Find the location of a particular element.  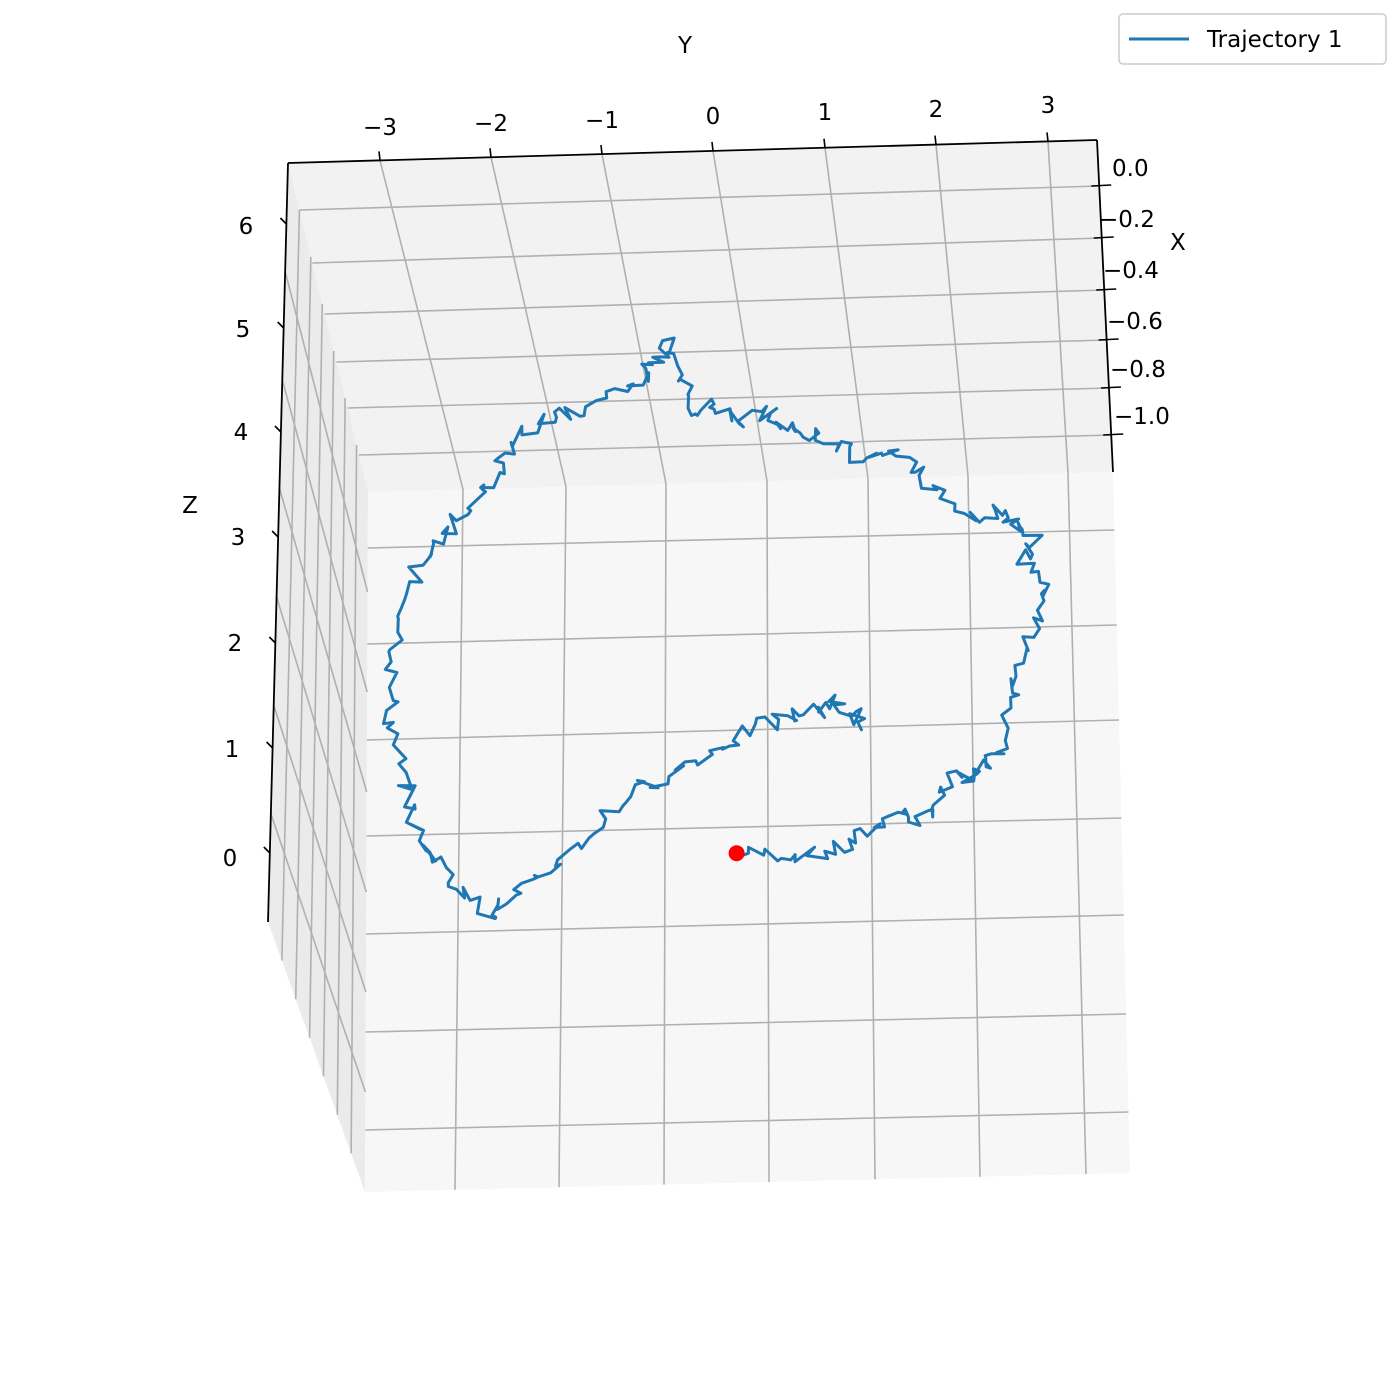

start-marker is located at coordinates (736, 853).